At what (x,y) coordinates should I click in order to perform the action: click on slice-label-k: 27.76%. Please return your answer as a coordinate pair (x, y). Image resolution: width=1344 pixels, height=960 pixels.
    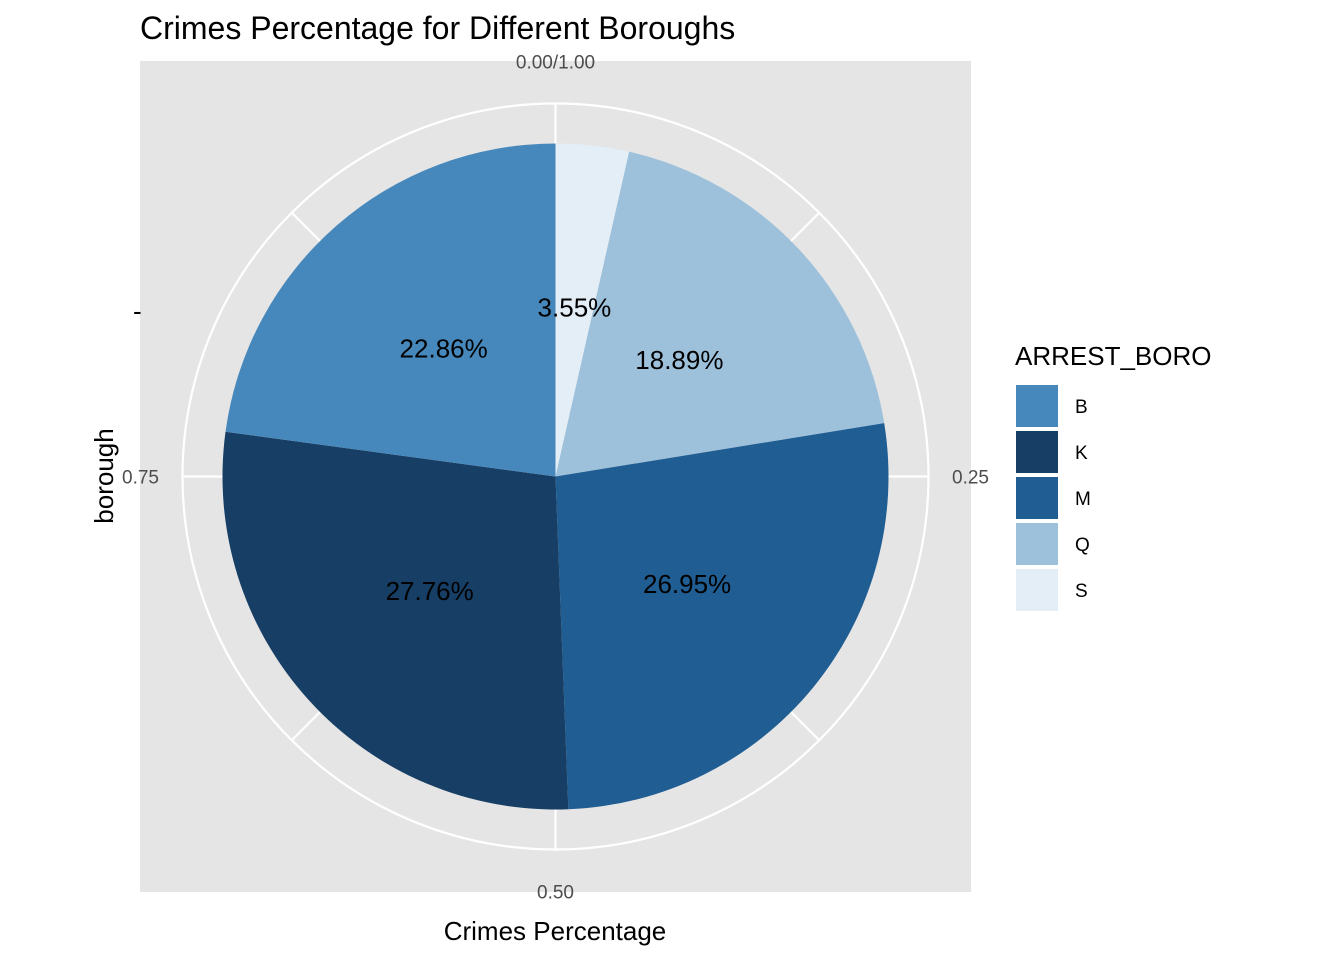
    Looking at the image, I should click on (430, 591).